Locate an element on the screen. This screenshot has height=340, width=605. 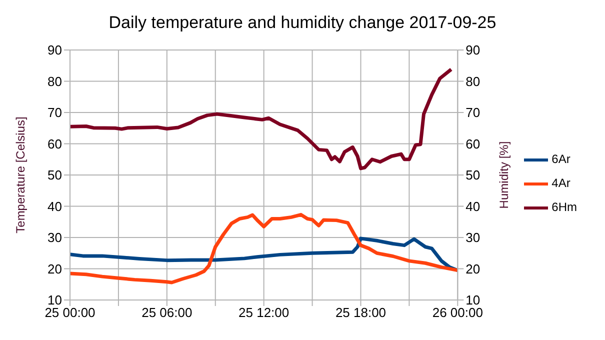
y2-tick-label: 20 is located at coordinates (473, 268).